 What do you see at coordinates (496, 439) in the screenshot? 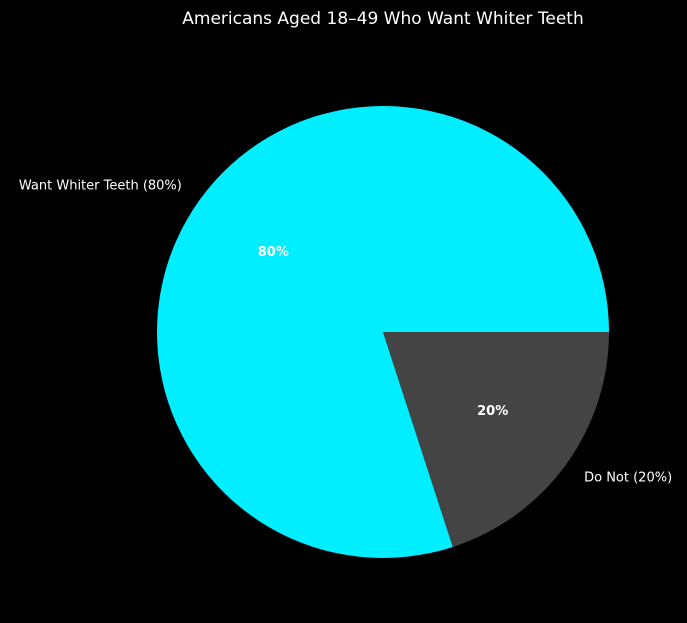
I see `pie-slice` at bounding box center [496, 439].